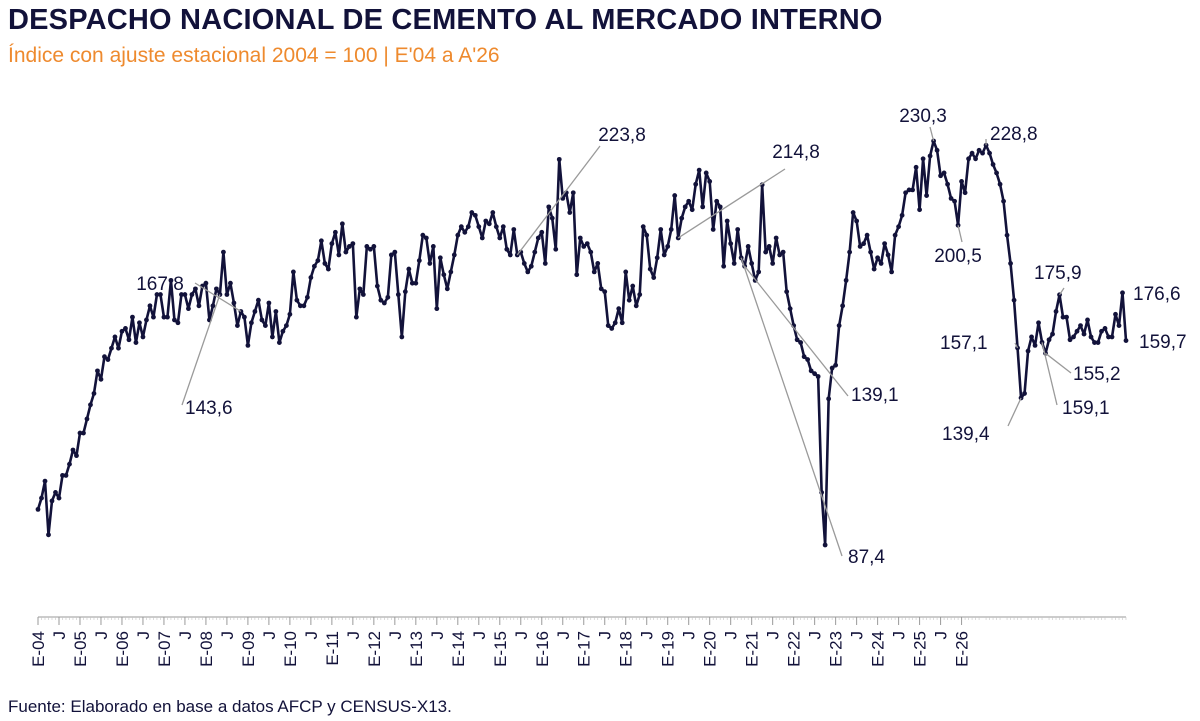  I want to click on x-tick-label: E-12, so click(374, 649).